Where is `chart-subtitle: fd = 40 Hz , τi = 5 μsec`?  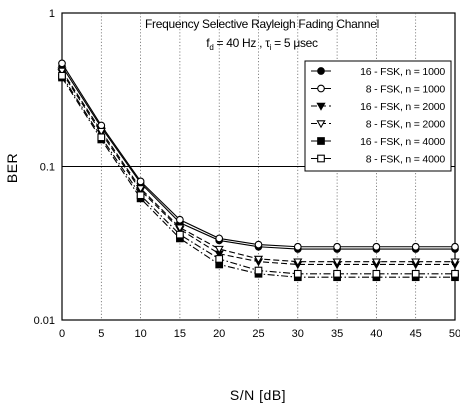 chart-subtitle: fd = 40 Hz , τi = 5 μsec is located at coordinates (262, 44).